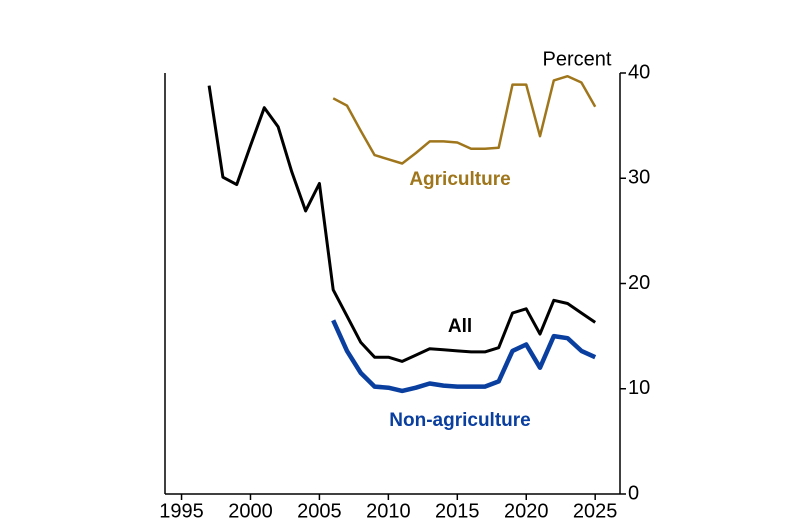  Describe the element at coordinates (526, 511) in the screenshot. I see `x-tick-label: 2020` at that location.